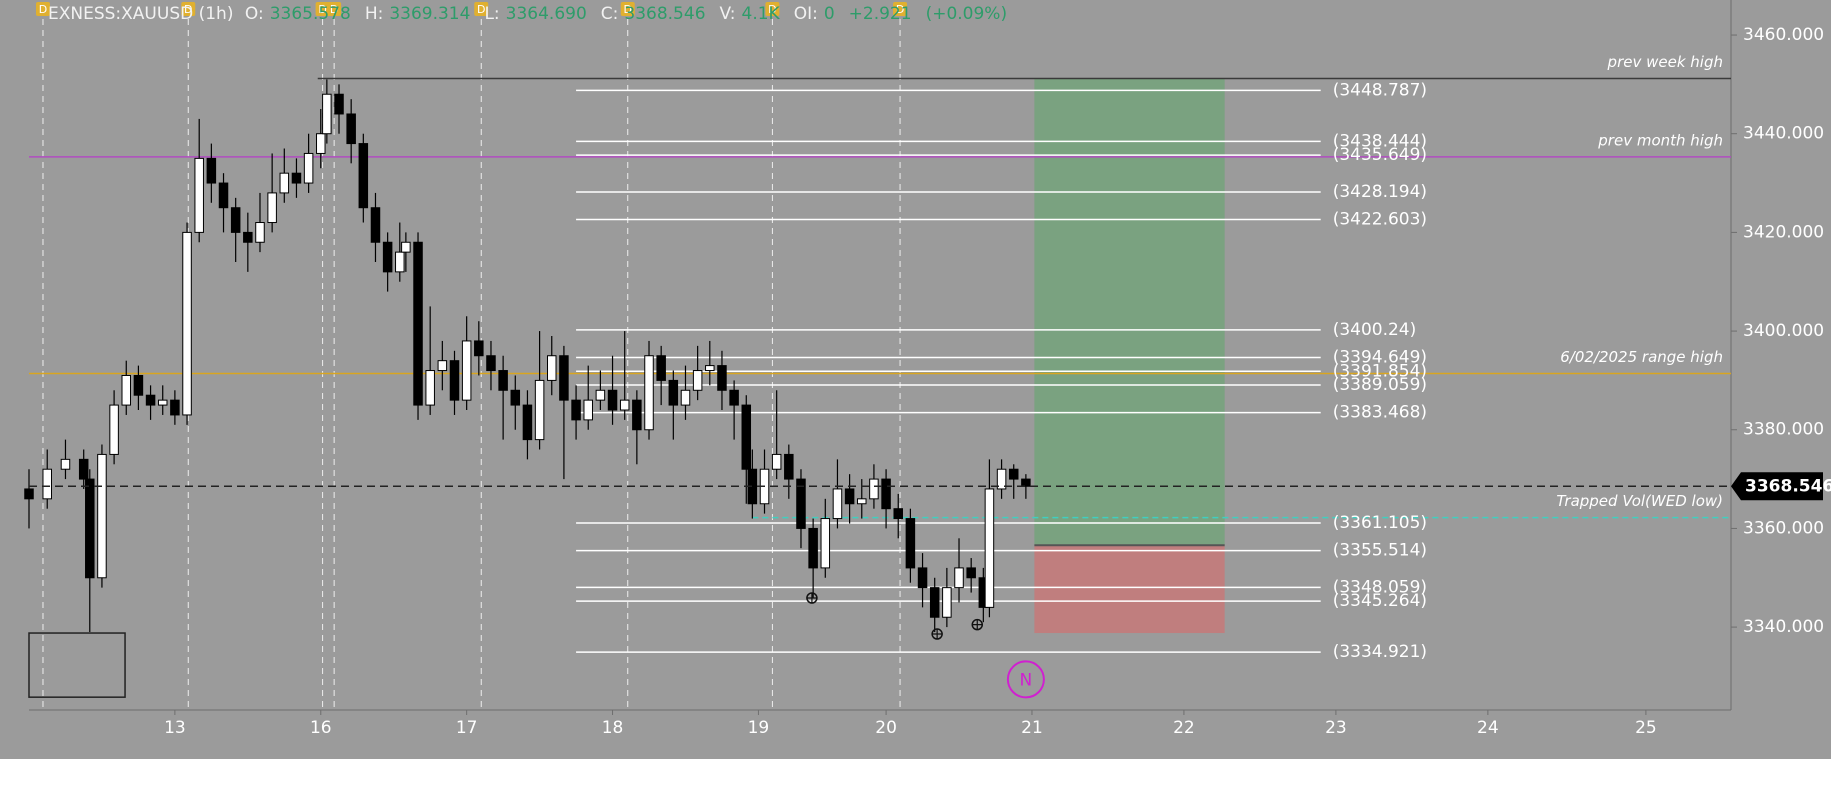  Describe the element at coordinates (1380, 587) in the screenshot. I see `price-level-label: (3348.059)` at that location.